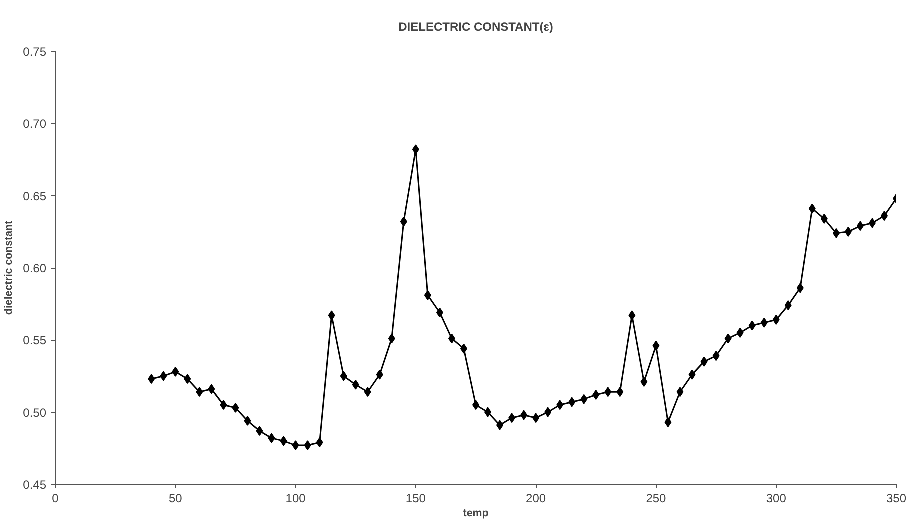 The width and height of the screenshot is (910, 522). I want to click on x-tick-label: 200, so click(536, 499).